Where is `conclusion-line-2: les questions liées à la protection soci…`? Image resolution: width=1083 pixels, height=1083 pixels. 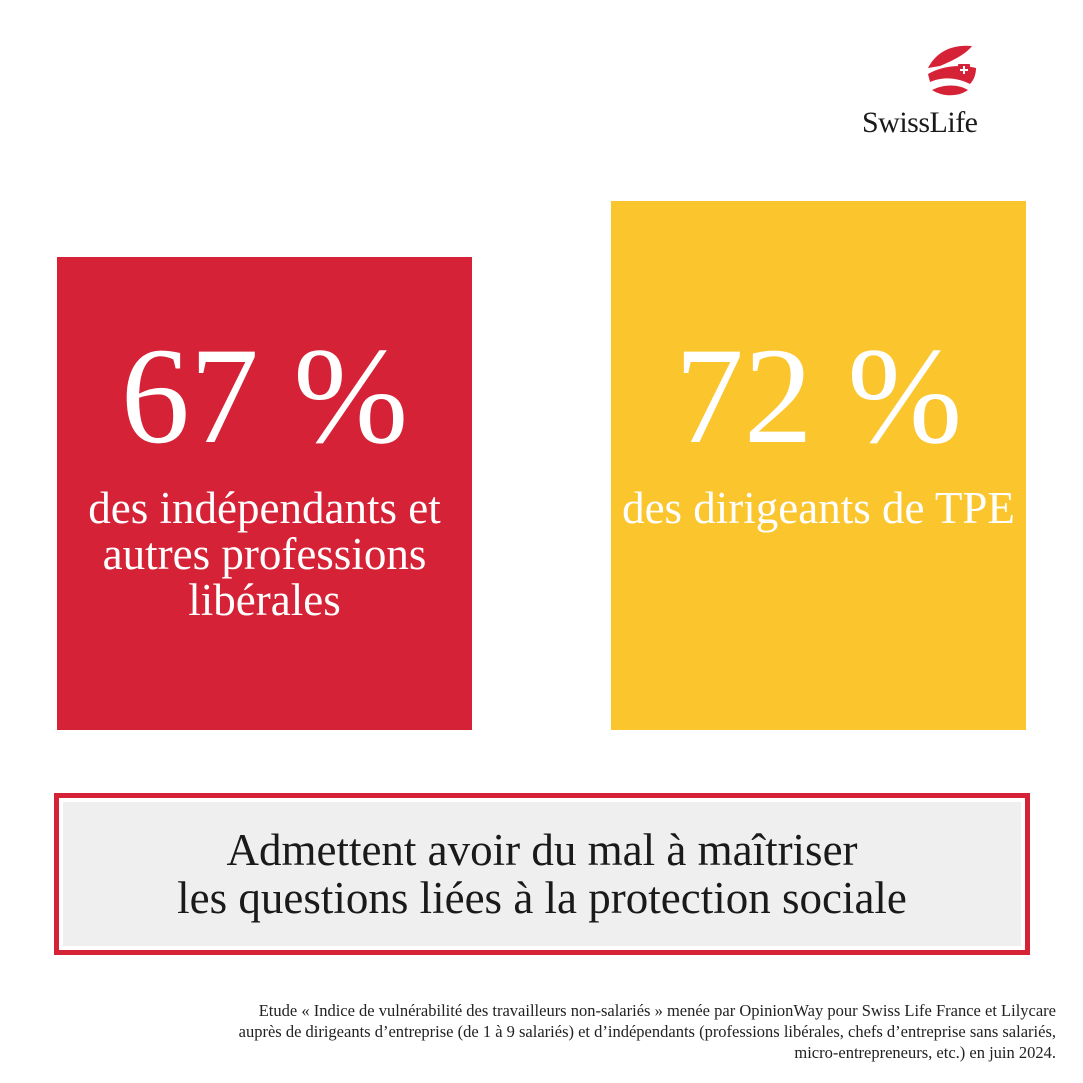 conclusion-line-2: les questions liées à la protection soci… is located at coordinates (542, 898).